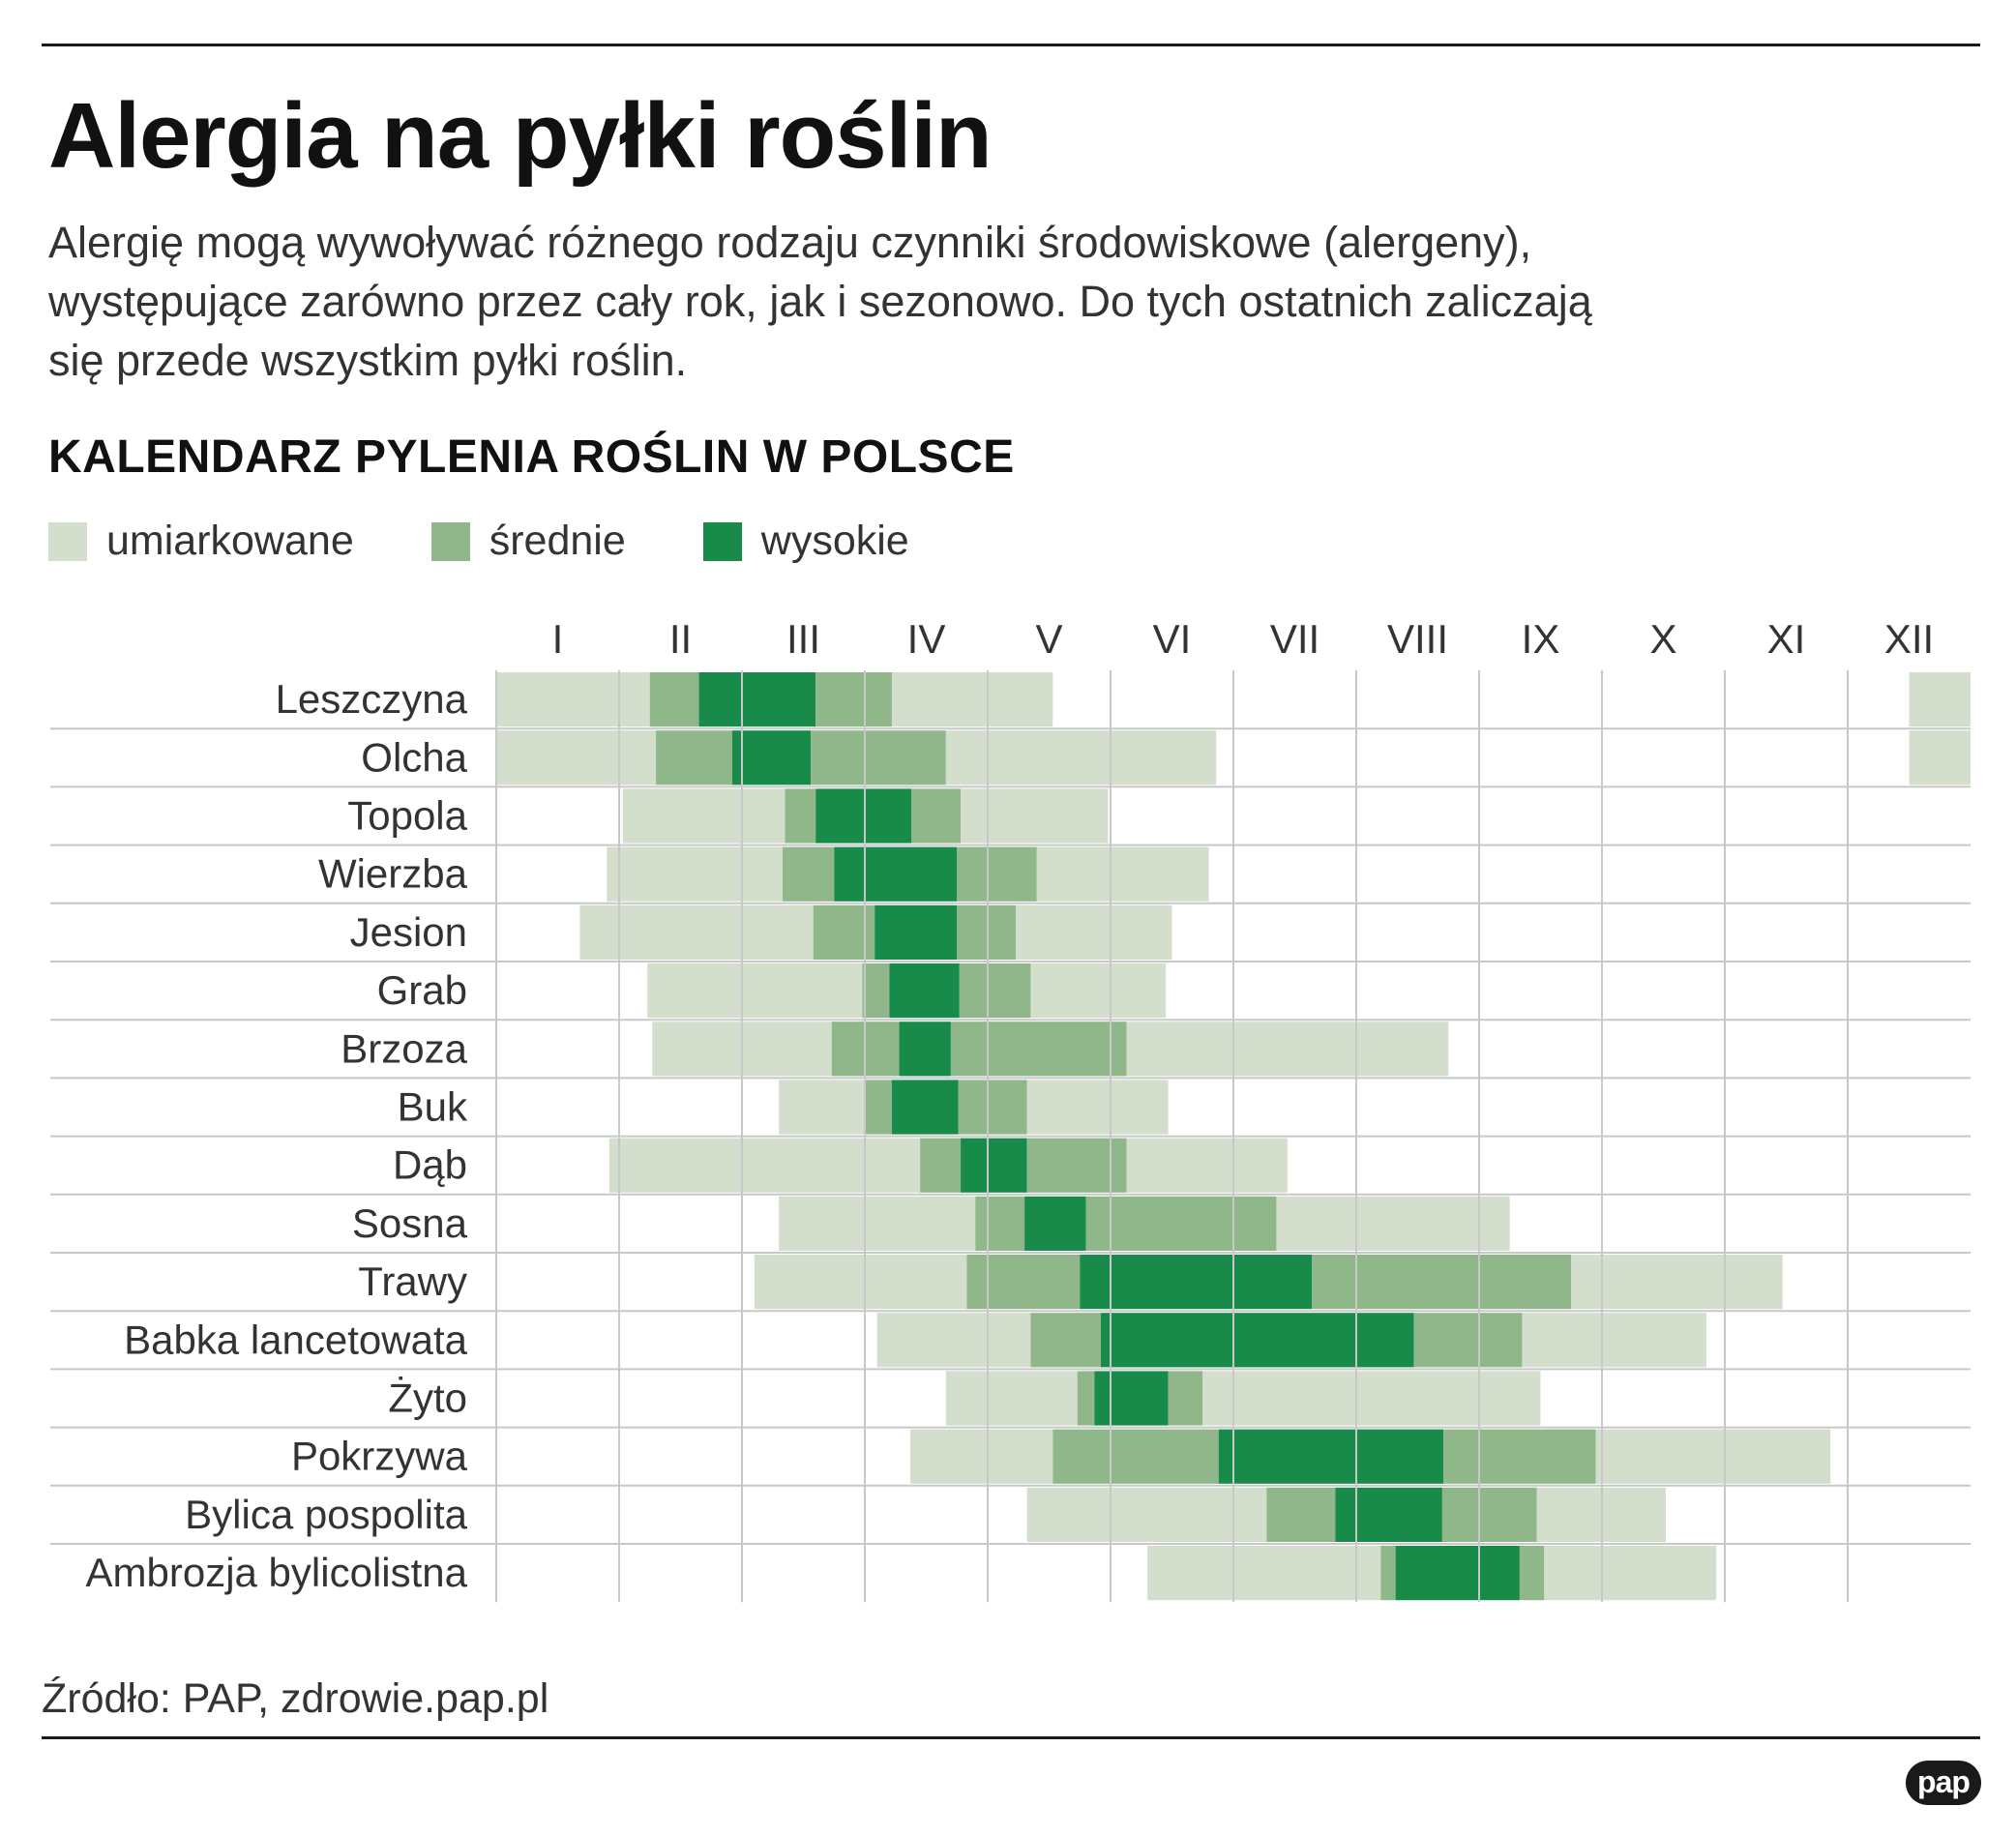 Image resolution: width=2016 pixels, height=1836 pixels. Describe the element at coordinates (1909, 639) in the screenshot. I see `month-label: XII` at that location.